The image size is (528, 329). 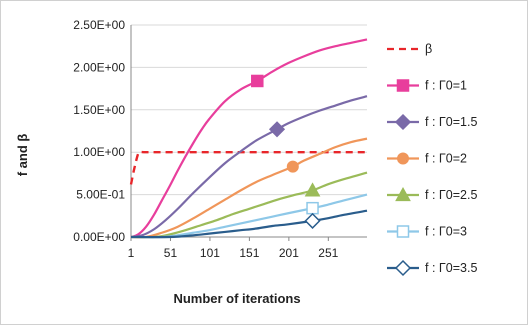 I want to click on y-tick-label: 5.00E-01, so click(x=100, y=195).